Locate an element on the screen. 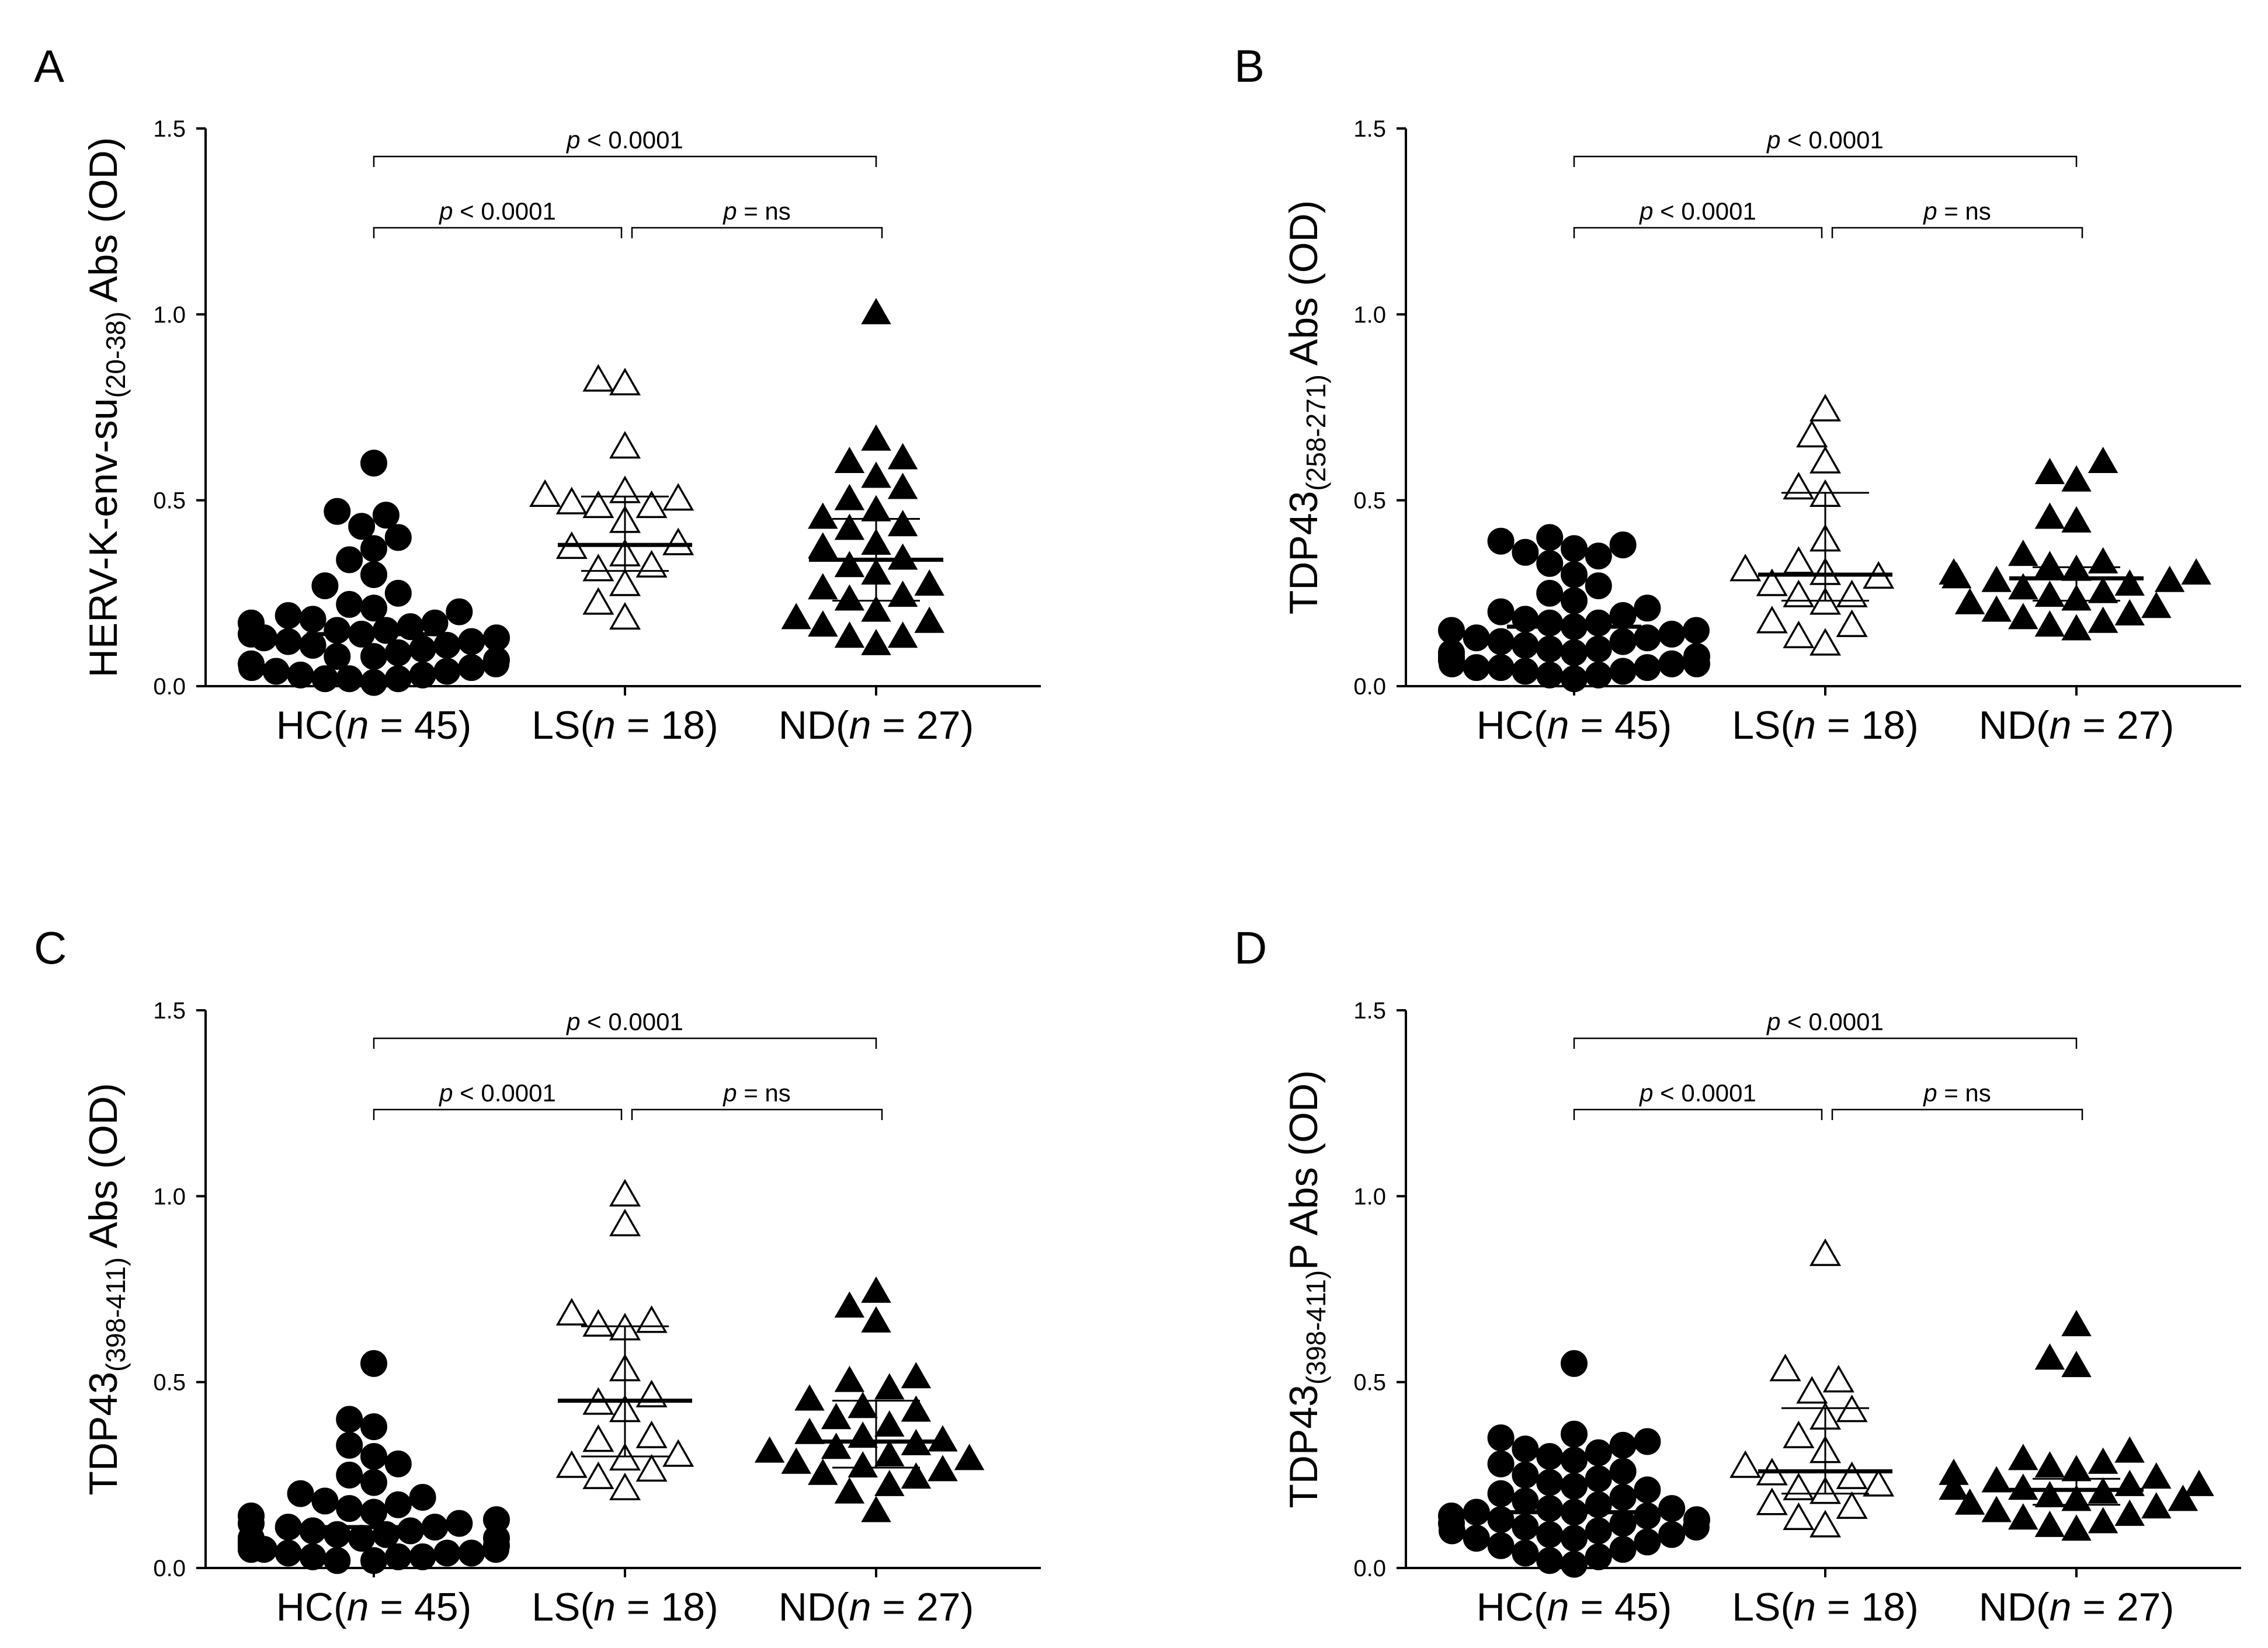  y-label-subscript: (398-411) is located at coordinates (1316, 1327).